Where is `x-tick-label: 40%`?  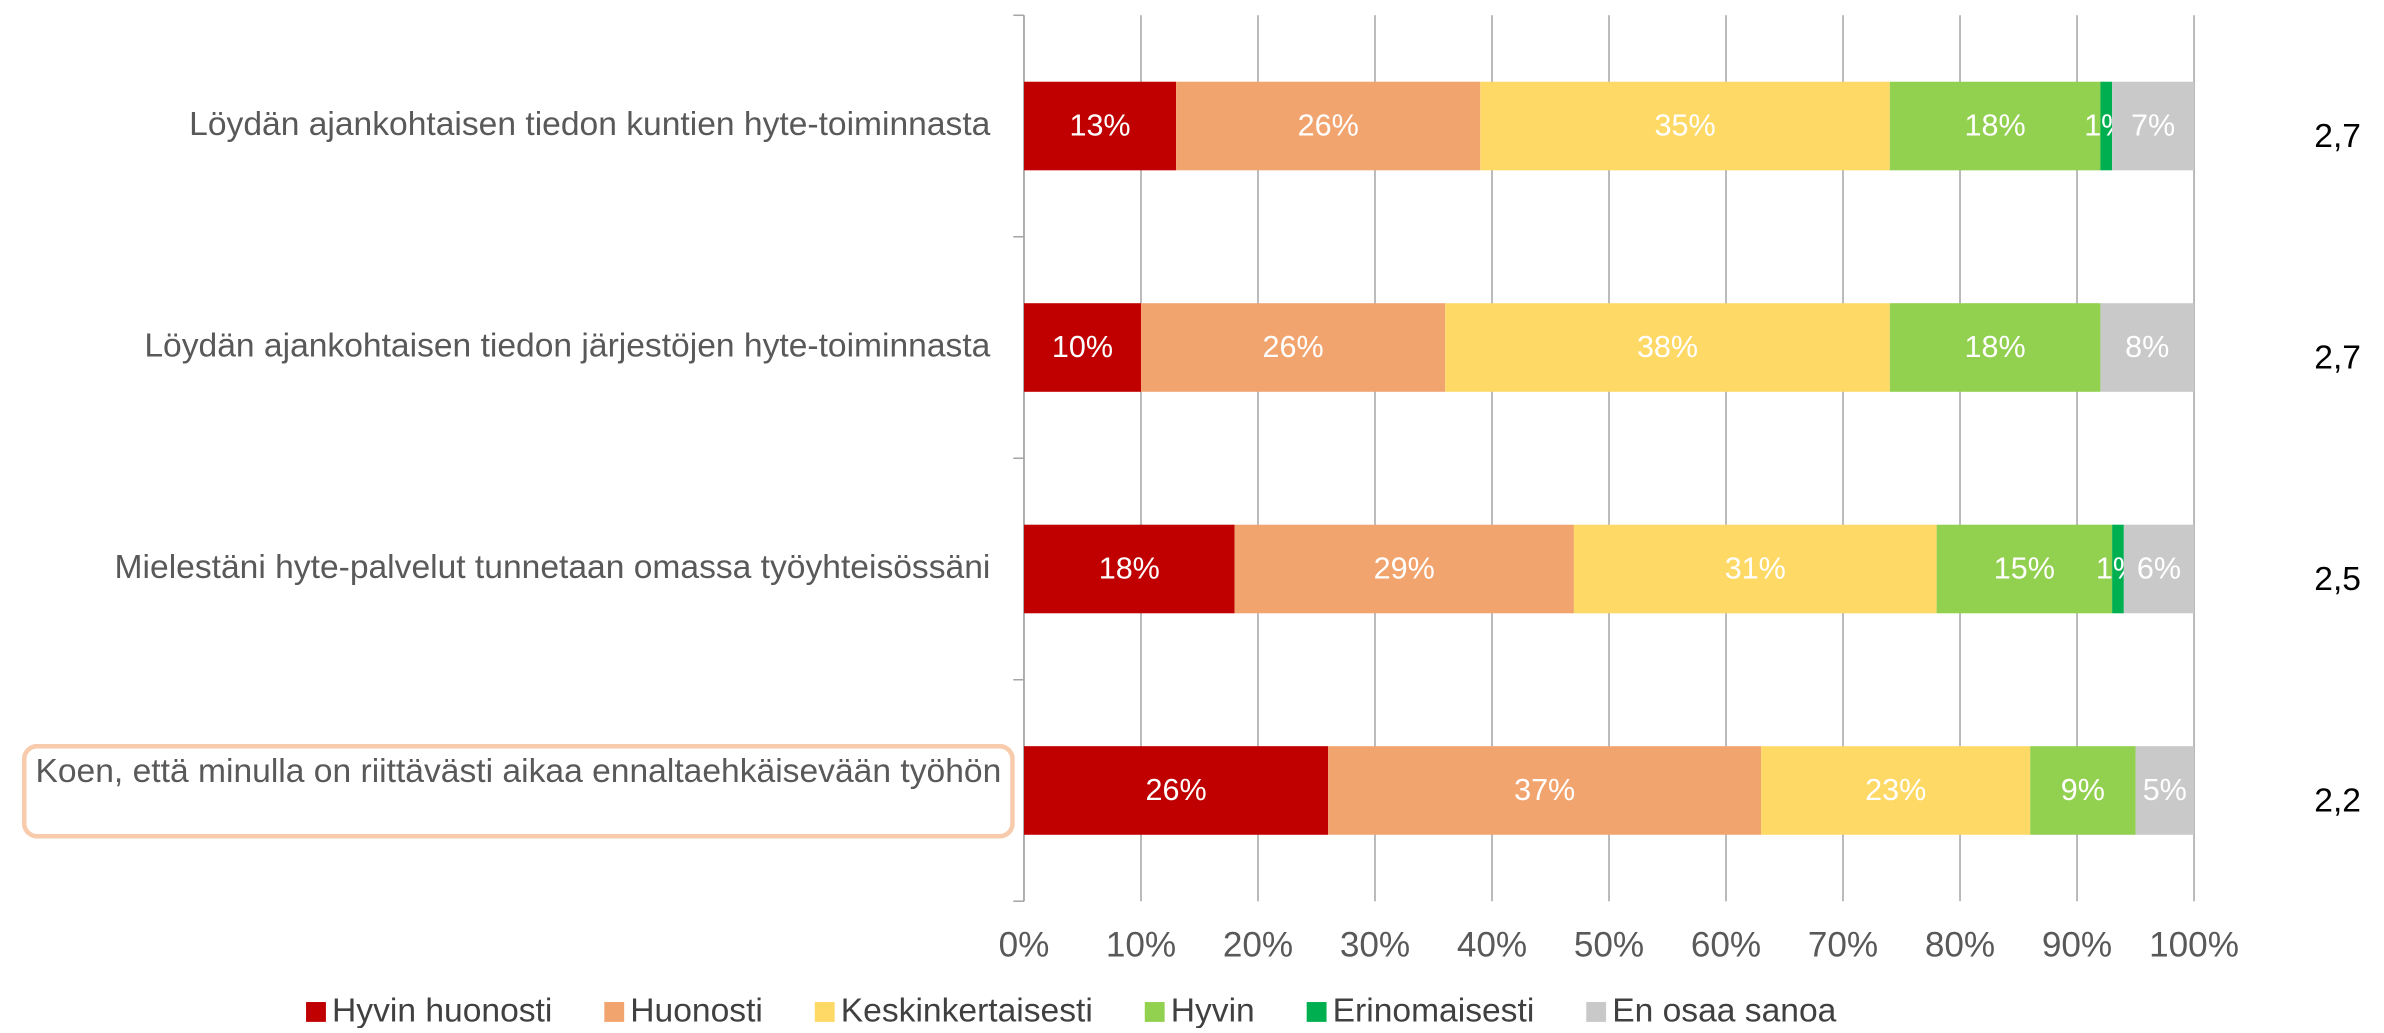
x-tick-label: 40% is located at coordinates (1492, 944).